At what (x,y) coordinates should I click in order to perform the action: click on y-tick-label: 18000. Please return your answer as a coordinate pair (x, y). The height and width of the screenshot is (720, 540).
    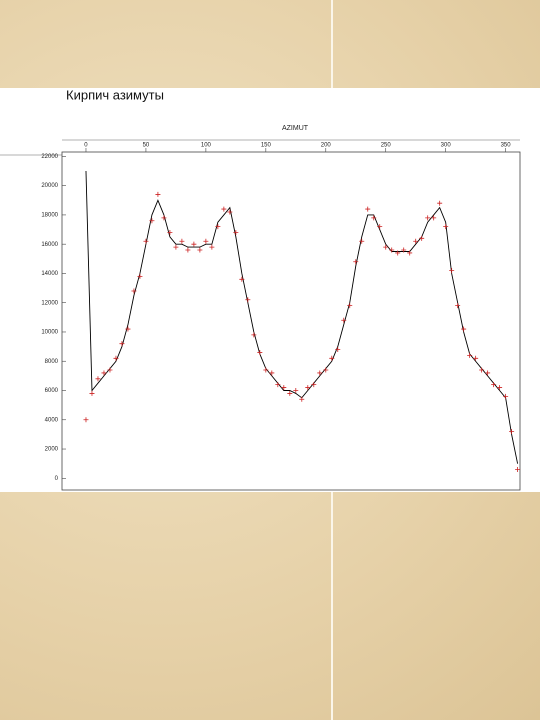
    Looking at the image, I should click on (49, 215).